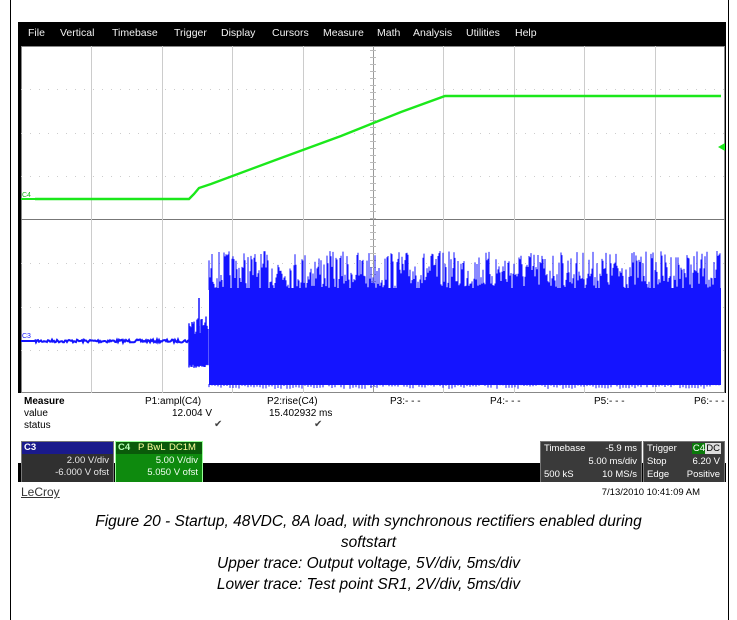 This screenshot has height=620, width=737. What do you see at coordinates (26, 195) in the screenshot?
I see `c4-marker-label: C4` at bounding box center [26, 195].